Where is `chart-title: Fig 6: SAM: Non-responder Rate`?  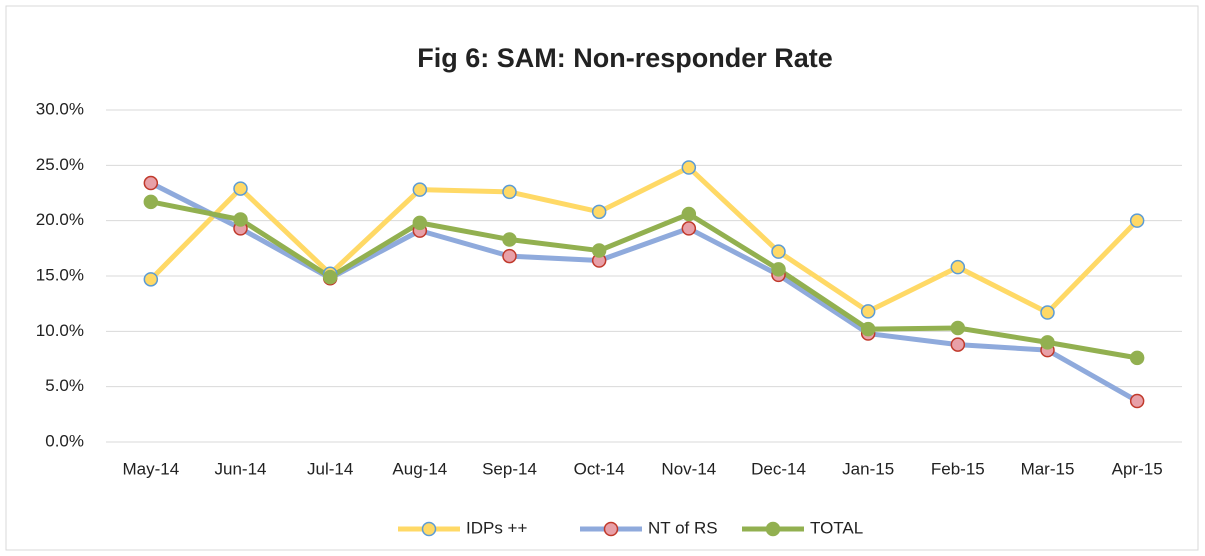 chart-title: Fig 6: SAM: Non-responder Rate is located at coordinates (625, 58).